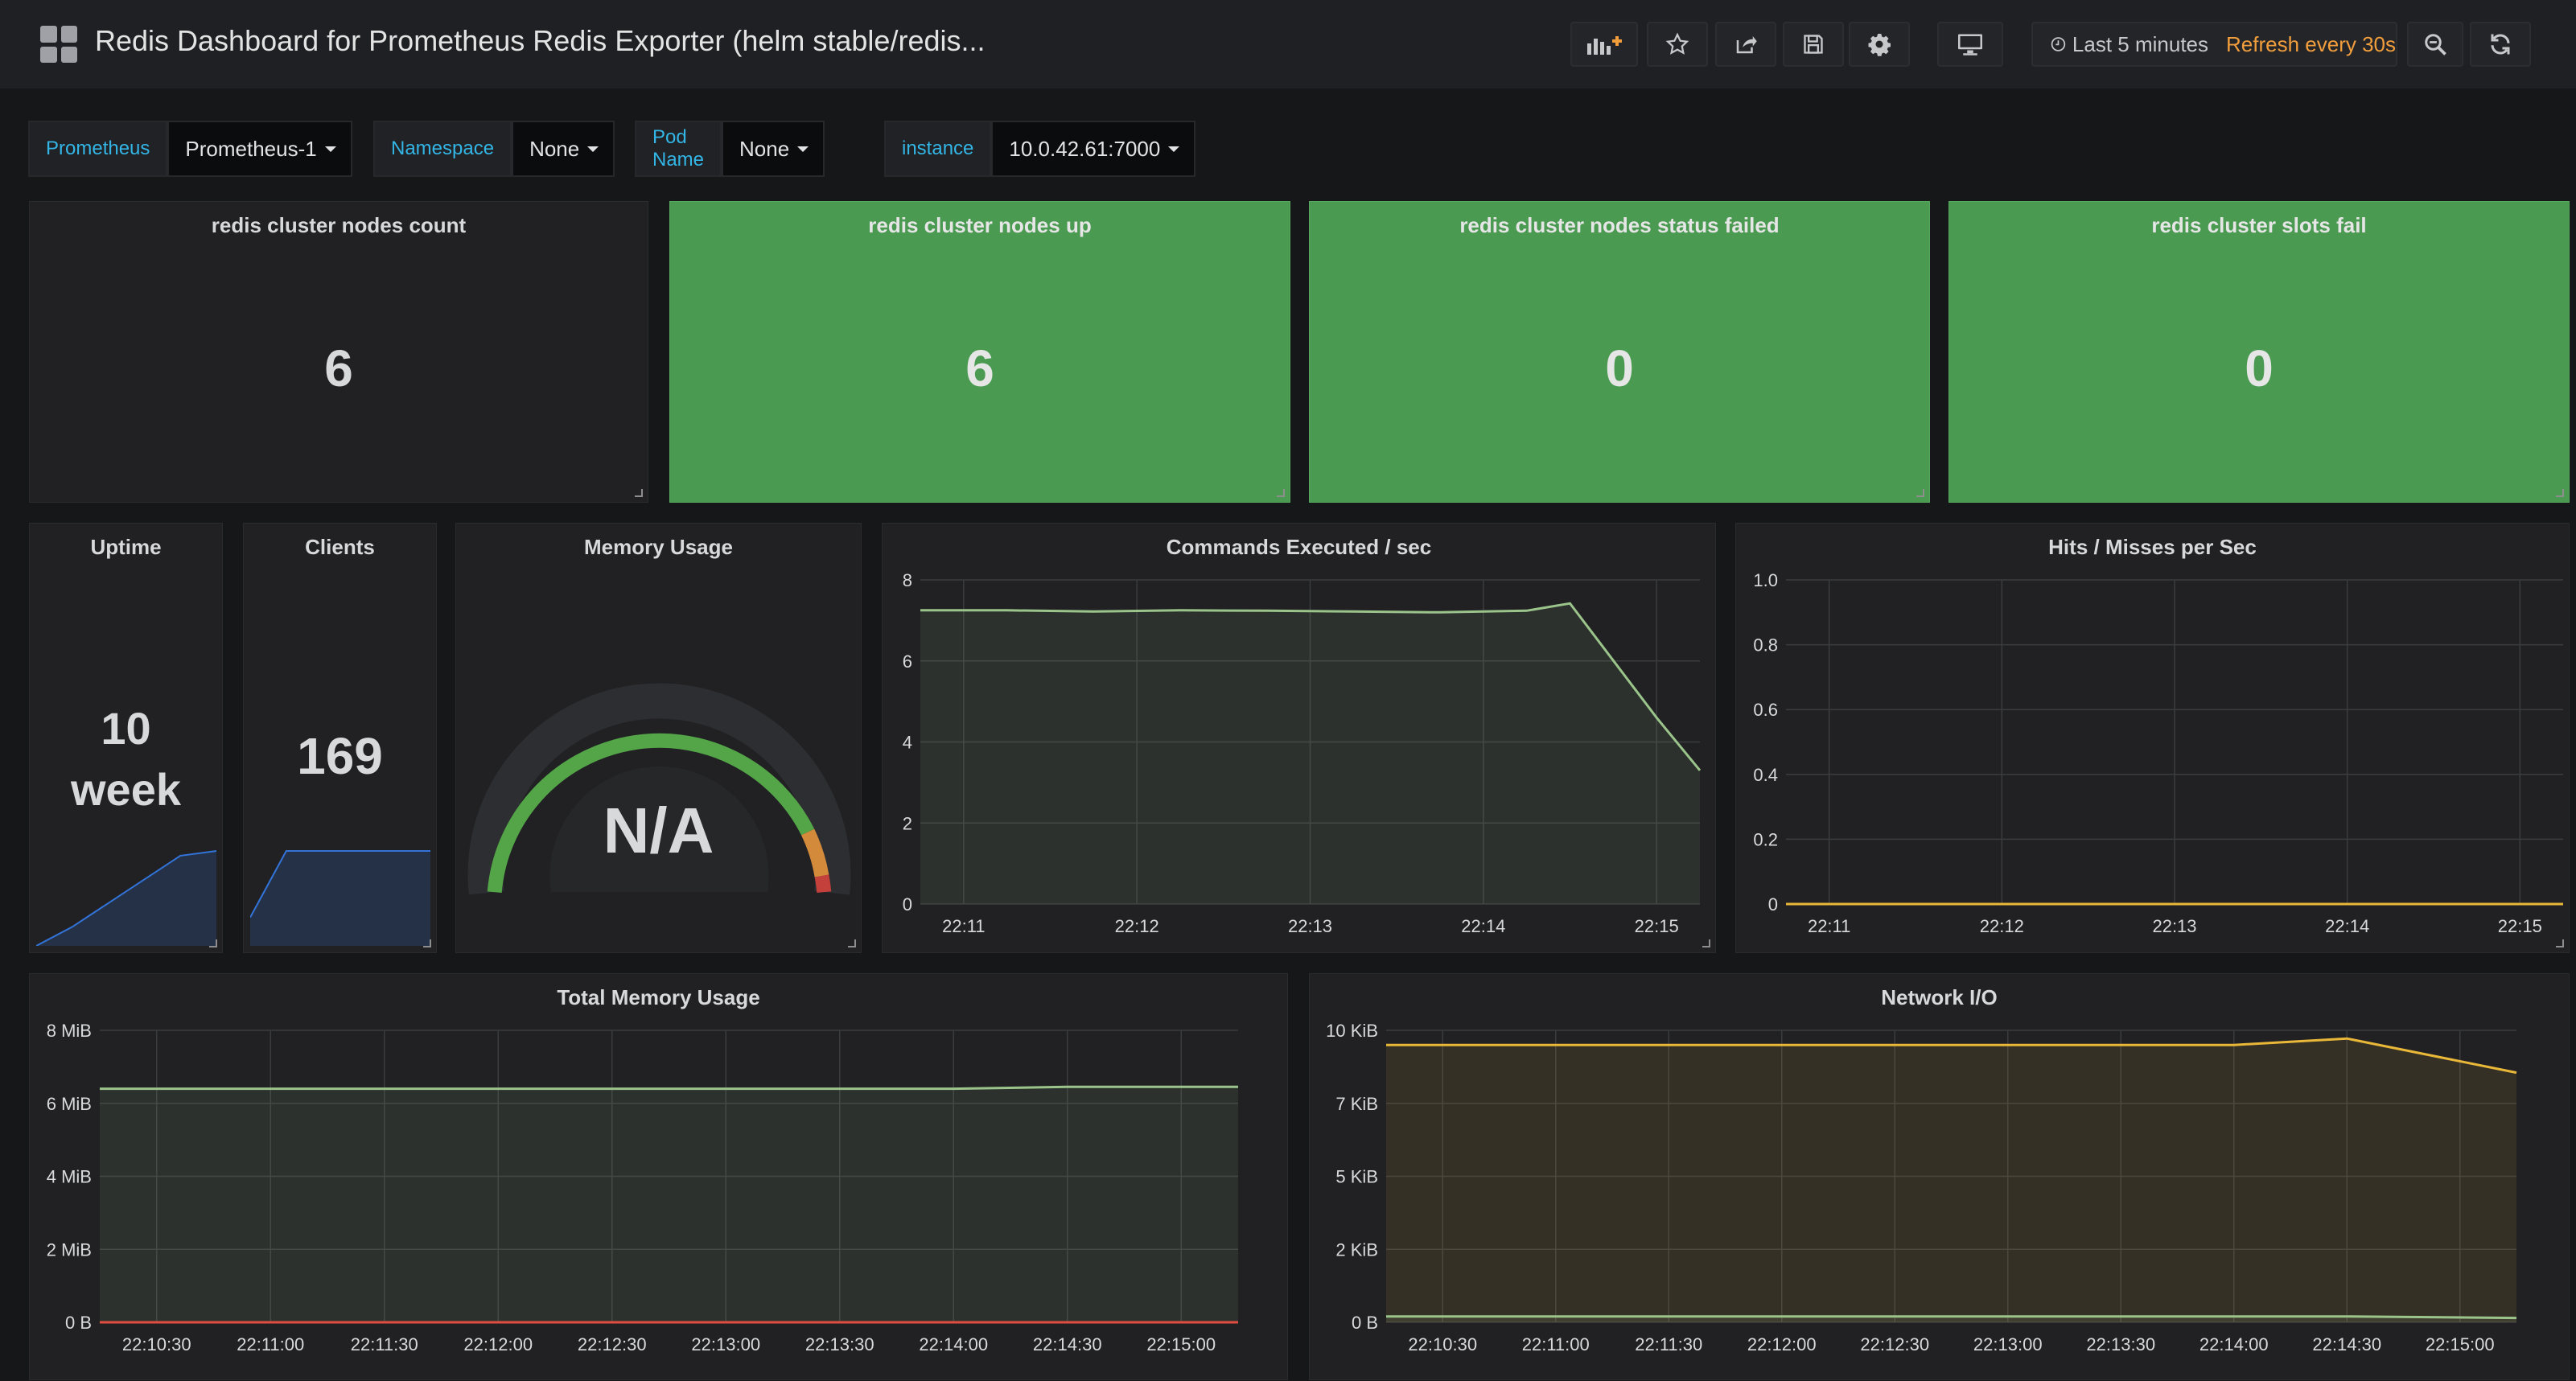  Describe the element at coordinates (563, 149) in the screenshot. I see `variable-dropdown-namespace: None` at that location.